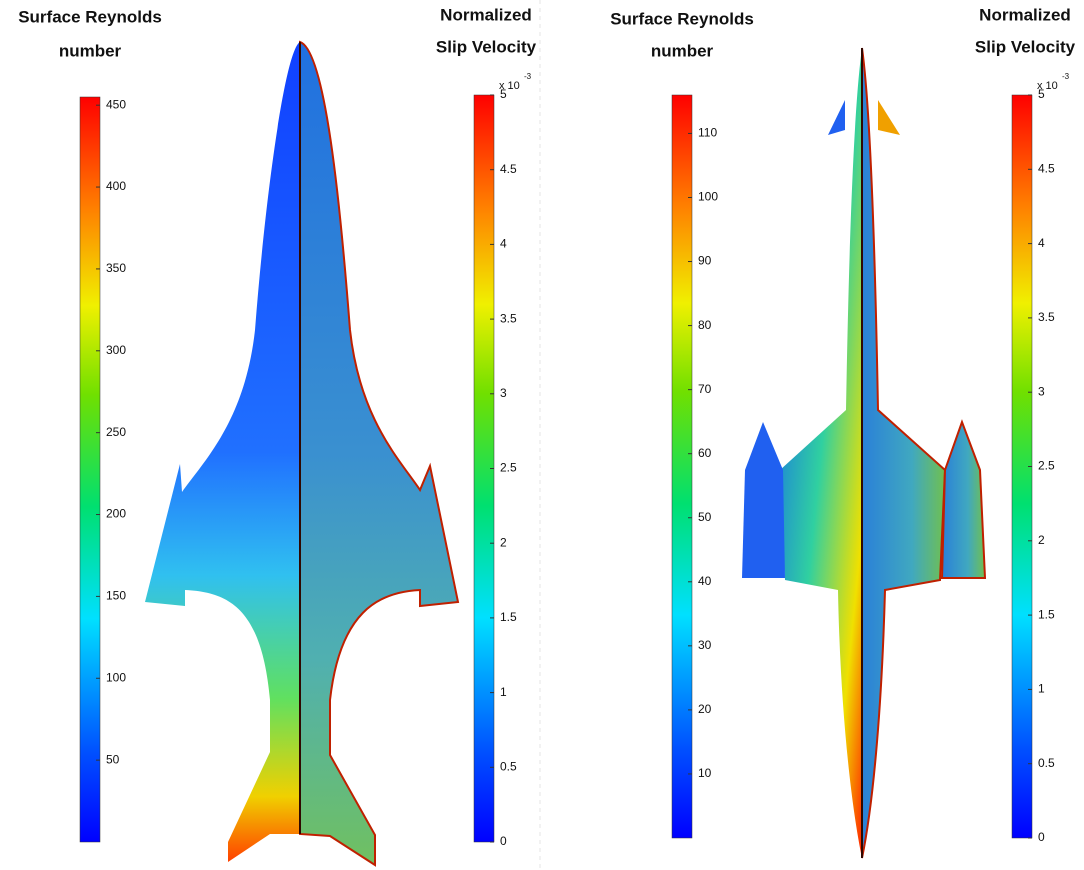 The width and height of the screenshot is (1084, 870). I want to click on tick-label: 110, so click(707, 133).